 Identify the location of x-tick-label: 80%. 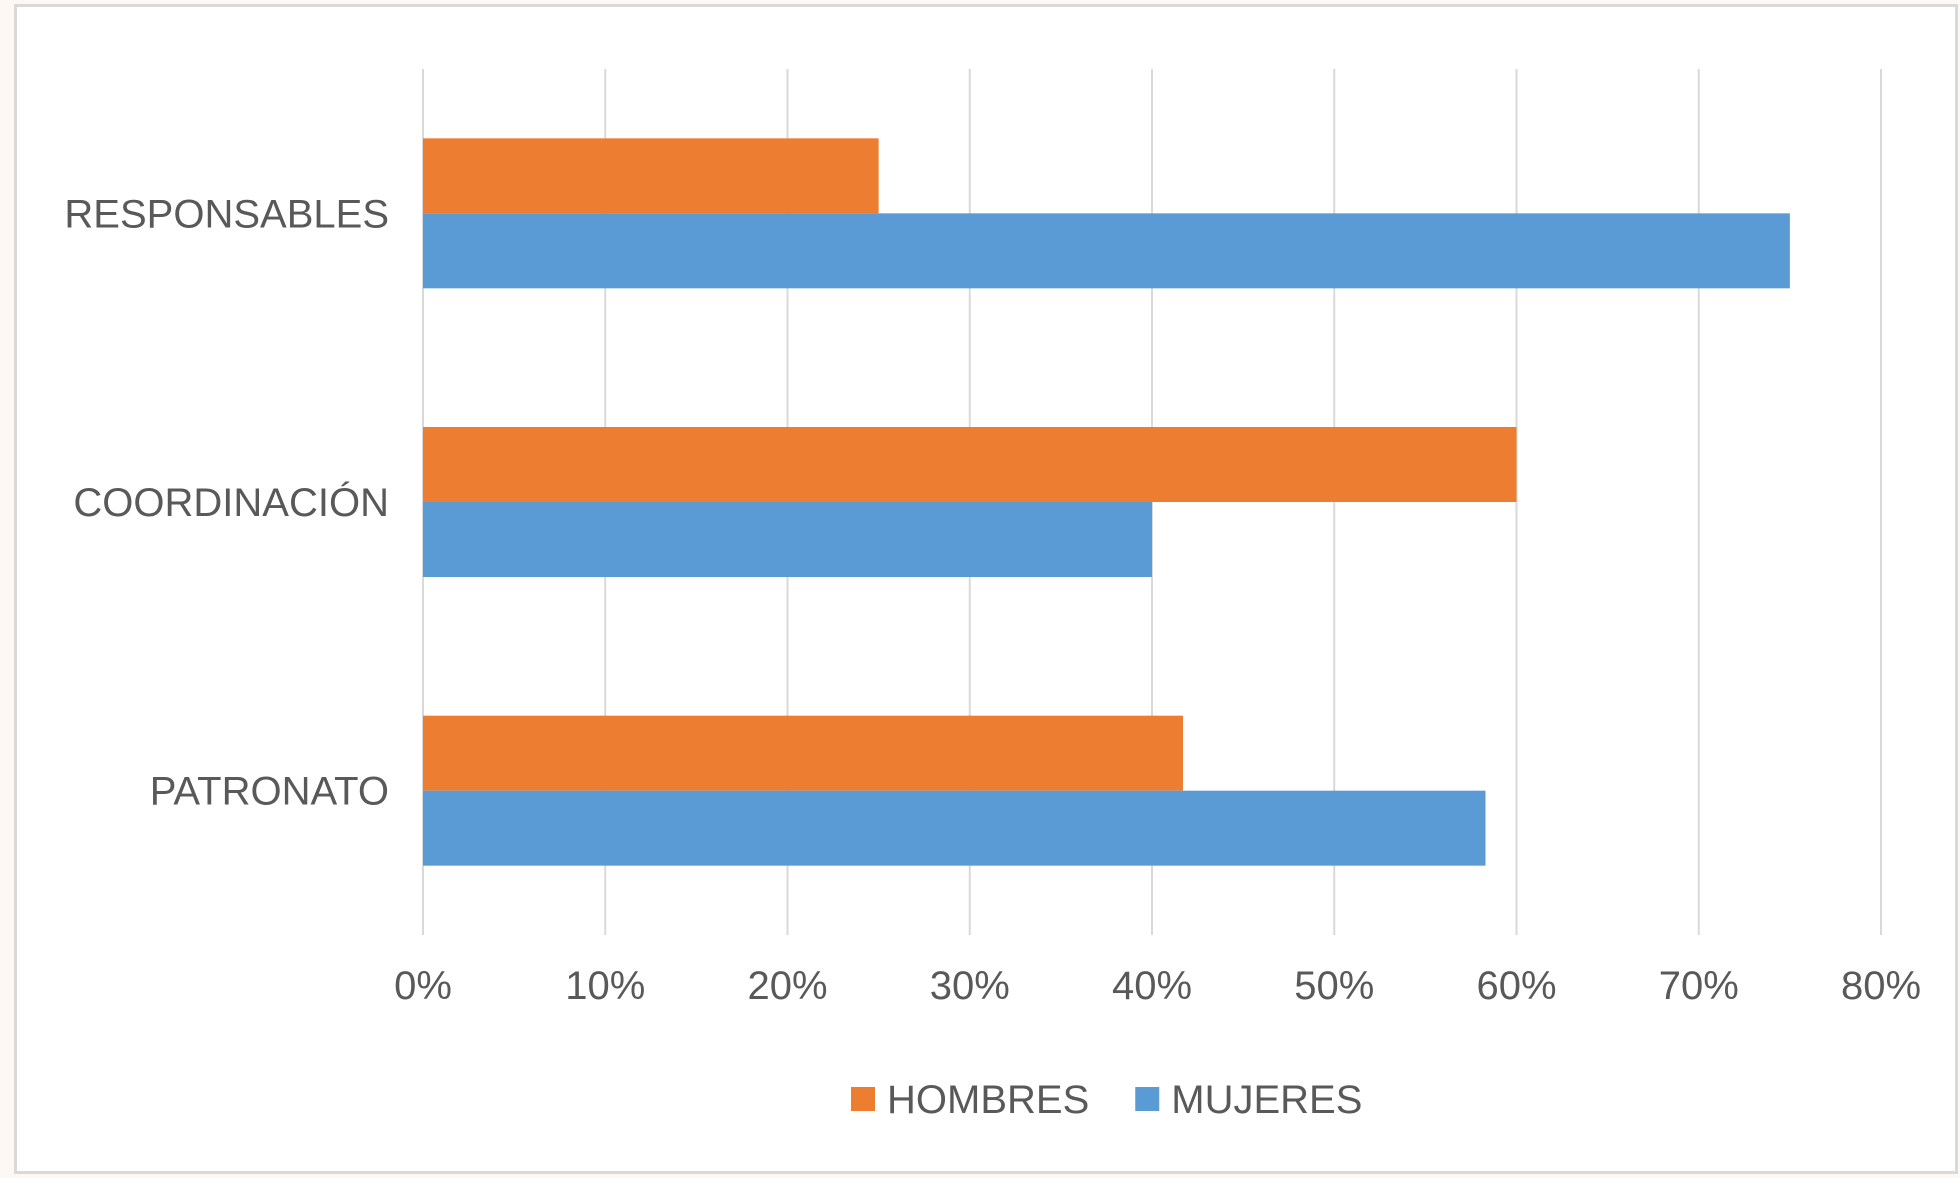
(1881, 986).